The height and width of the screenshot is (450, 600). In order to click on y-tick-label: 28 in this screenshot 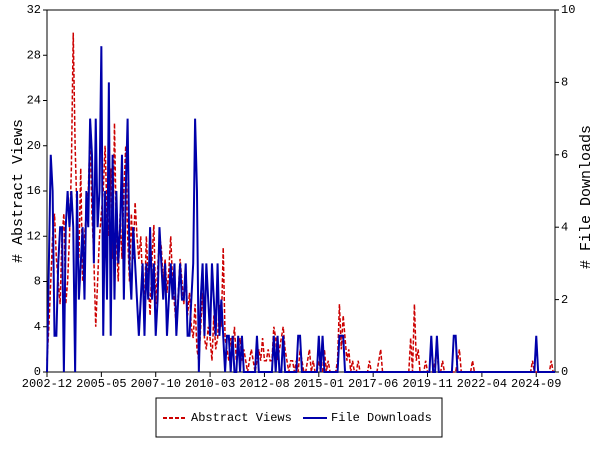, I will do `click(34, 55)`.